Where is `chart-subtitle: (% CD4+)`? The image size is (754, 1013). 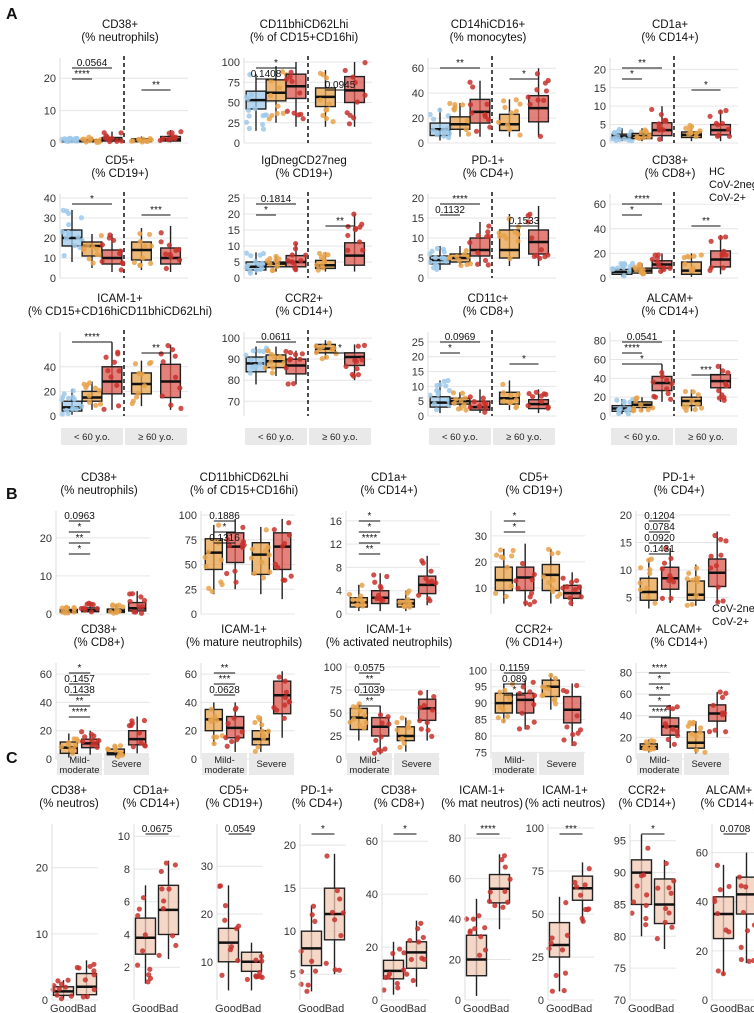 chart-subtitle: (% CD4+) is located at coordinates (488, 174).